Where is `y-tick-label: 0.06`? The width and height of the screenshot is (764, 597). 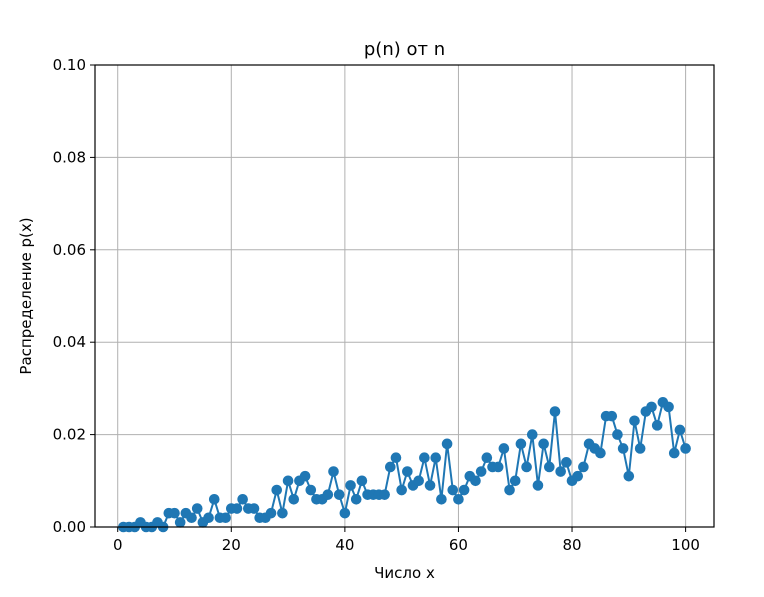 y-tick-label: 0.06 is located at coordinates (69, 250).